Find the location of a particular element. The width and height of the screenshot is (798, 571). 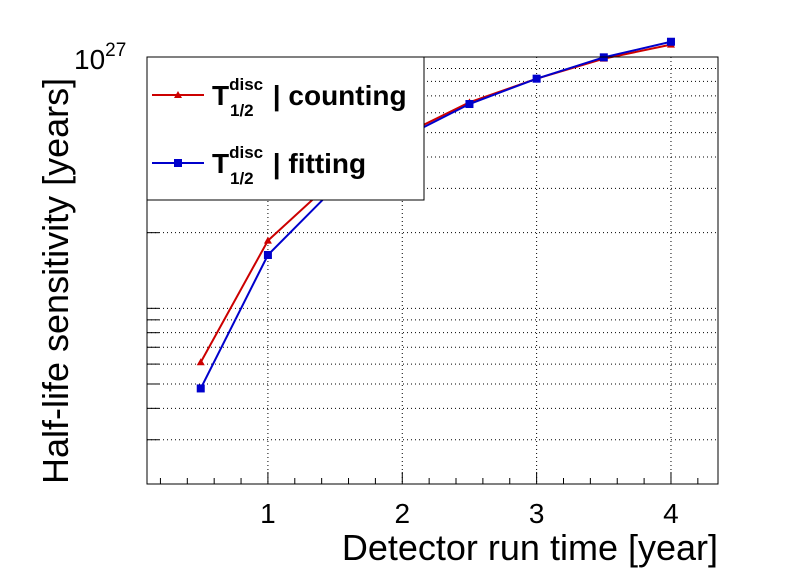

legend-marker-square is located at coordinates (178, 163).